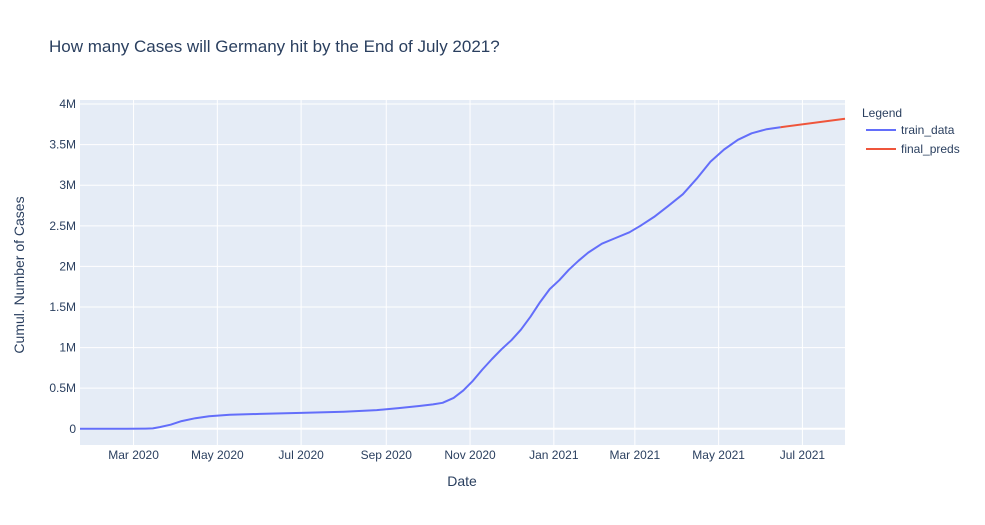 The image size is (985, 525). I want to click on legend-title: Legend, so click(882, 113).